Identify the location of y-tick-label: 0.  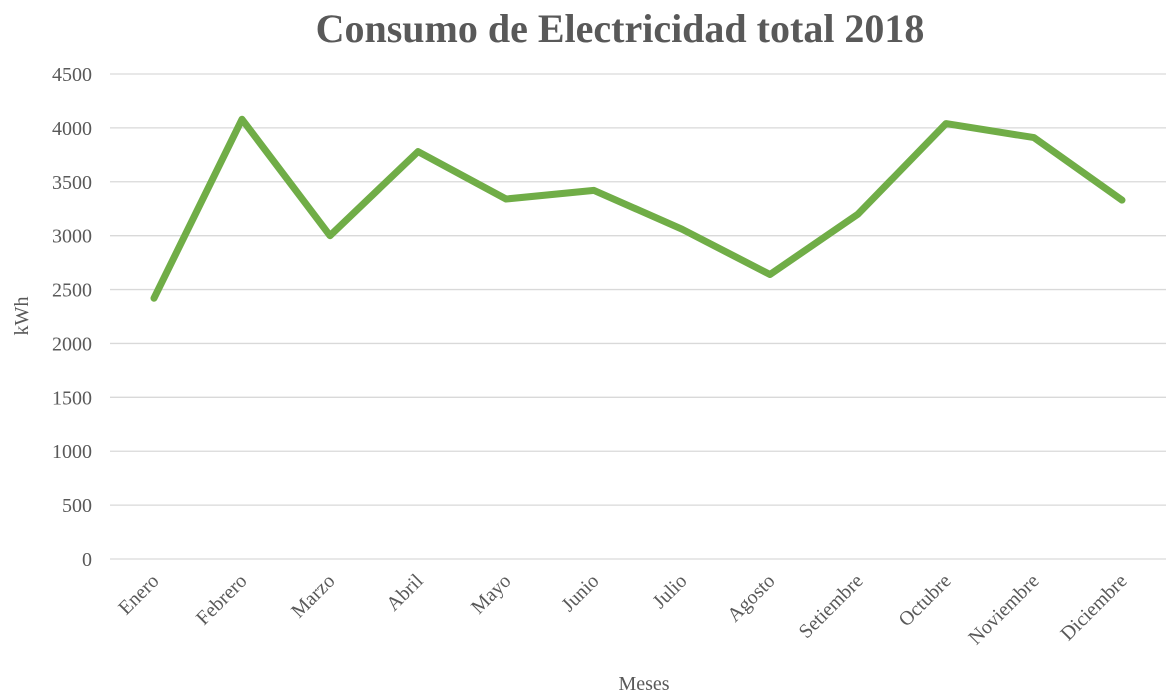
(87, 560).